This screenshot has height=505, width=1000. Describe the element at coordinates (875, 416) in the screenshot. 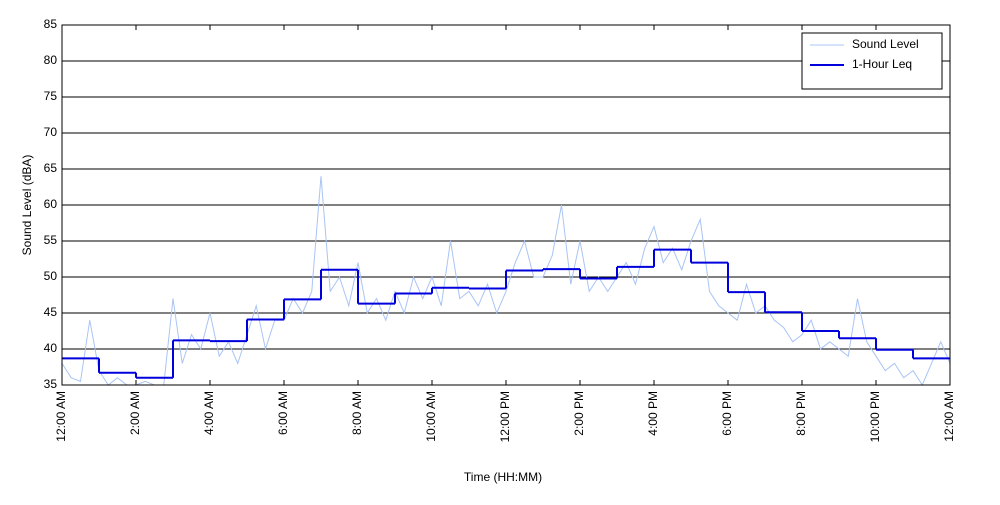

I see `x-tick-label: 10:00 PM` at that location.